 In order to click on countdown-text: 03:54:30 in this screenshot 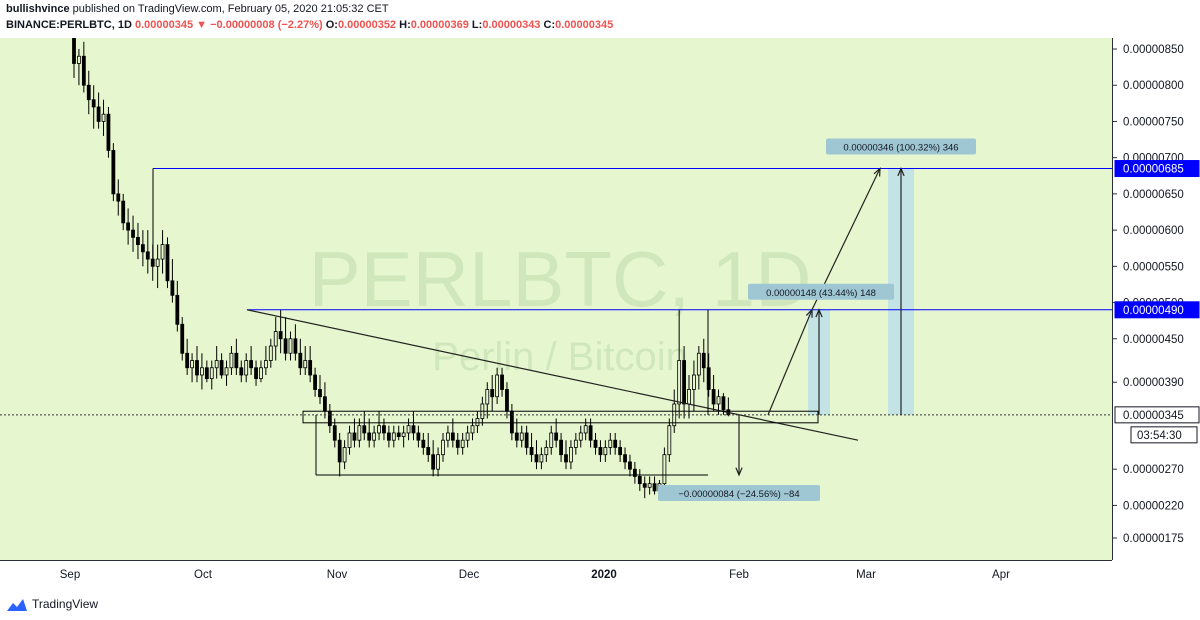, I will do `click(1159, 436)`.